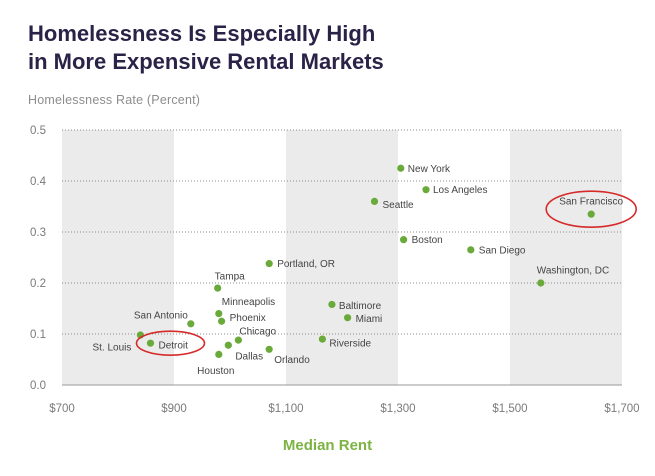 Image resolution: width=655 pixels, height=476 pixels. Describe the element at coordinates (238, 340) in the screenshot. I see `point-chicago` at that location.